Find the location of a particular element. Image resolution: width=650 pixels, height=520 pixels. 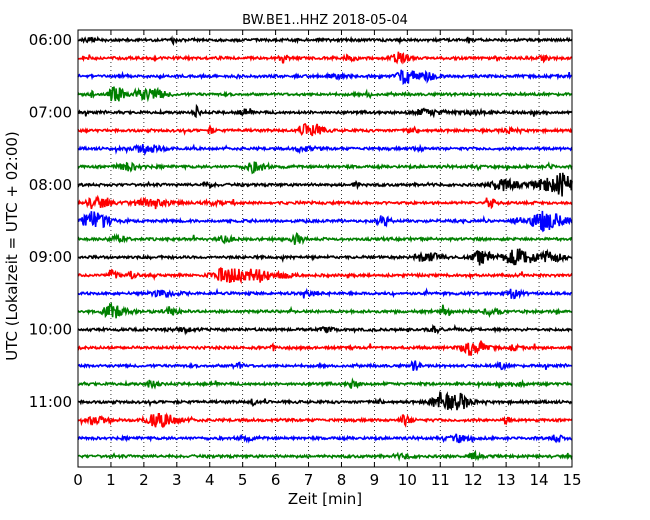

y-tick-label: 06:00 is located at coordinates (50, 40).